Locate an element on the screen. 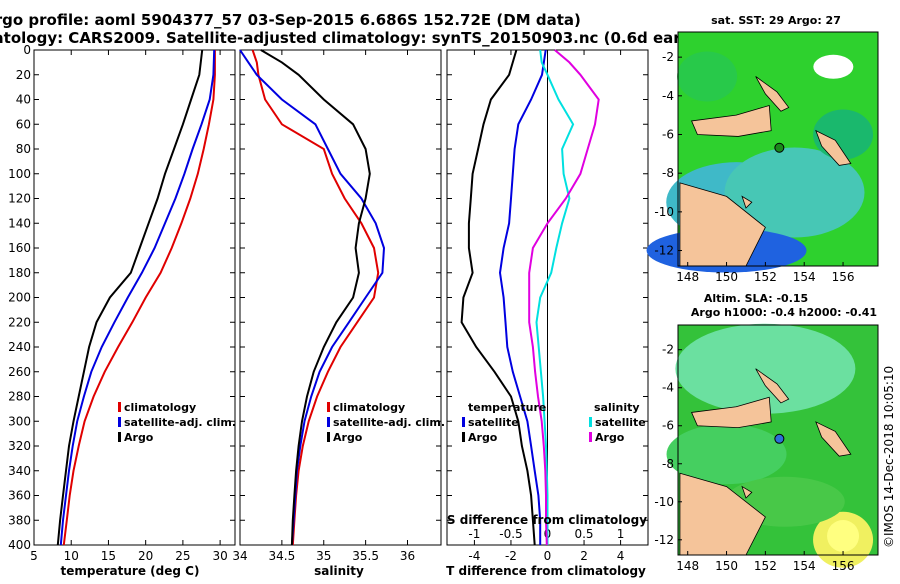  series-salinity-satellite is located at coordinates (555, 297).